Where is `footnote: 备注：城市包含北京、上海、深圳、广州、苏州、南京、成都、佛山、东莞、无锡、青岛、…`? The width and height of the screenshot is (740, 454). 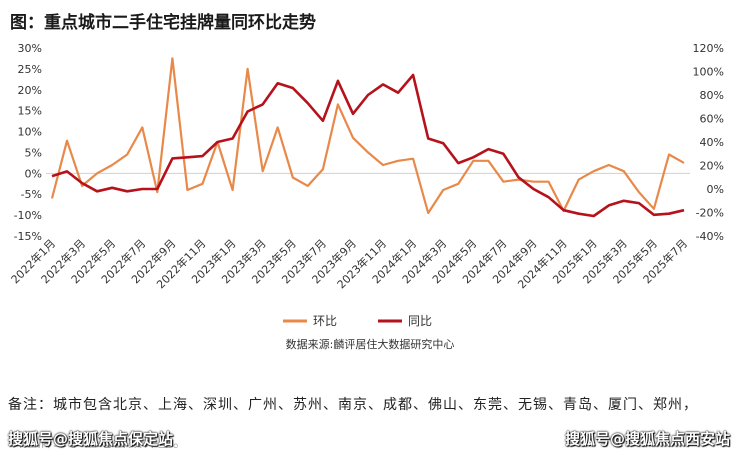
footnote: 备注：城市包含北京、上海、深圳、广州、苏州、南京、成都、佛山、东莞、无锡、青岛、… is located at coordinates (353, 405).